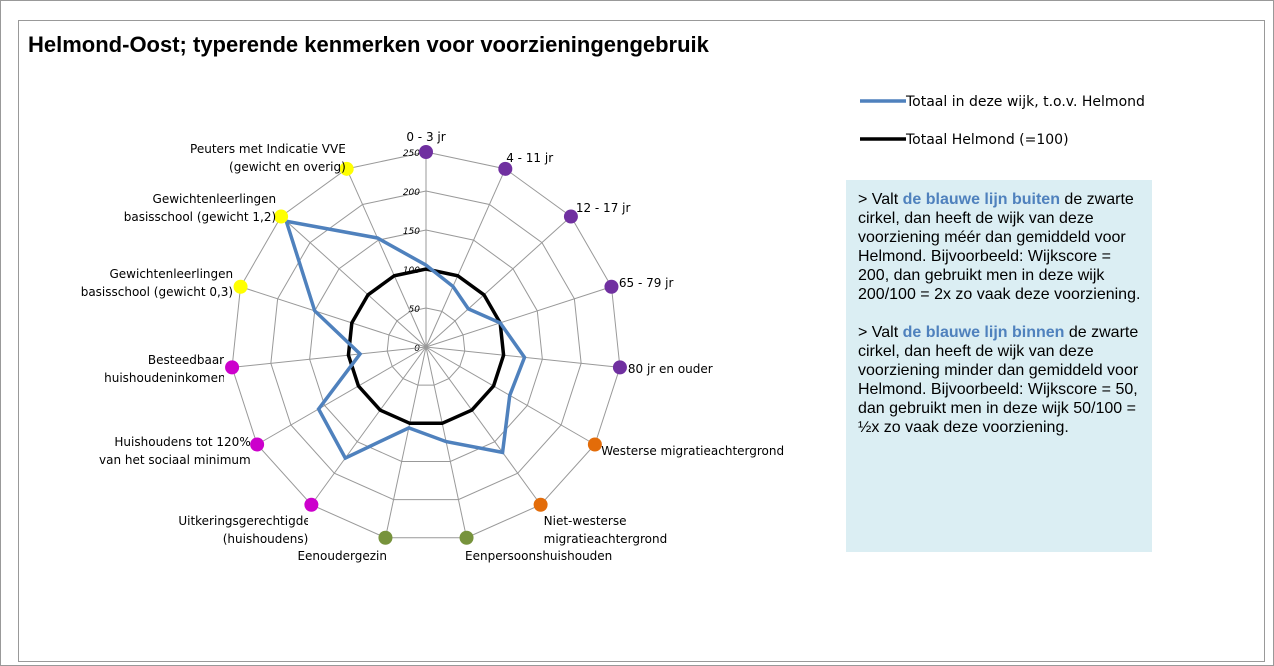 The height and width of the screenshot is (666, 1274). I want to click on category-label-box: 0 - 3 jr, so click(426, 126).